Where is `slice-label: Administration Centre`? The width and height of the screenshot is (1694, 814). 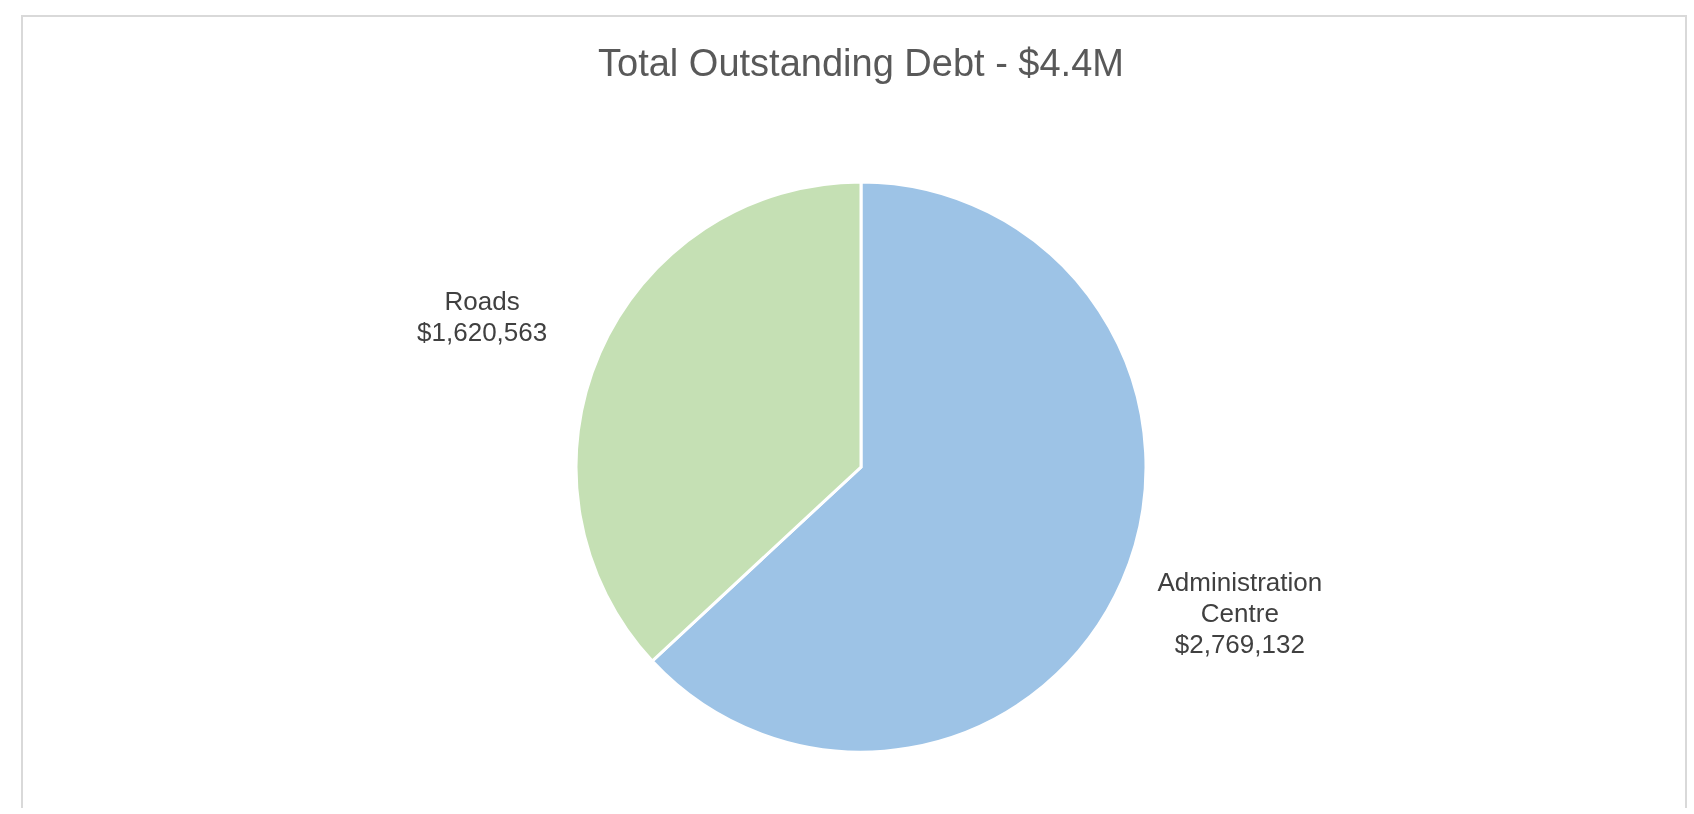 slice-label: Administration Centre is located at coordinates (1240, 597).